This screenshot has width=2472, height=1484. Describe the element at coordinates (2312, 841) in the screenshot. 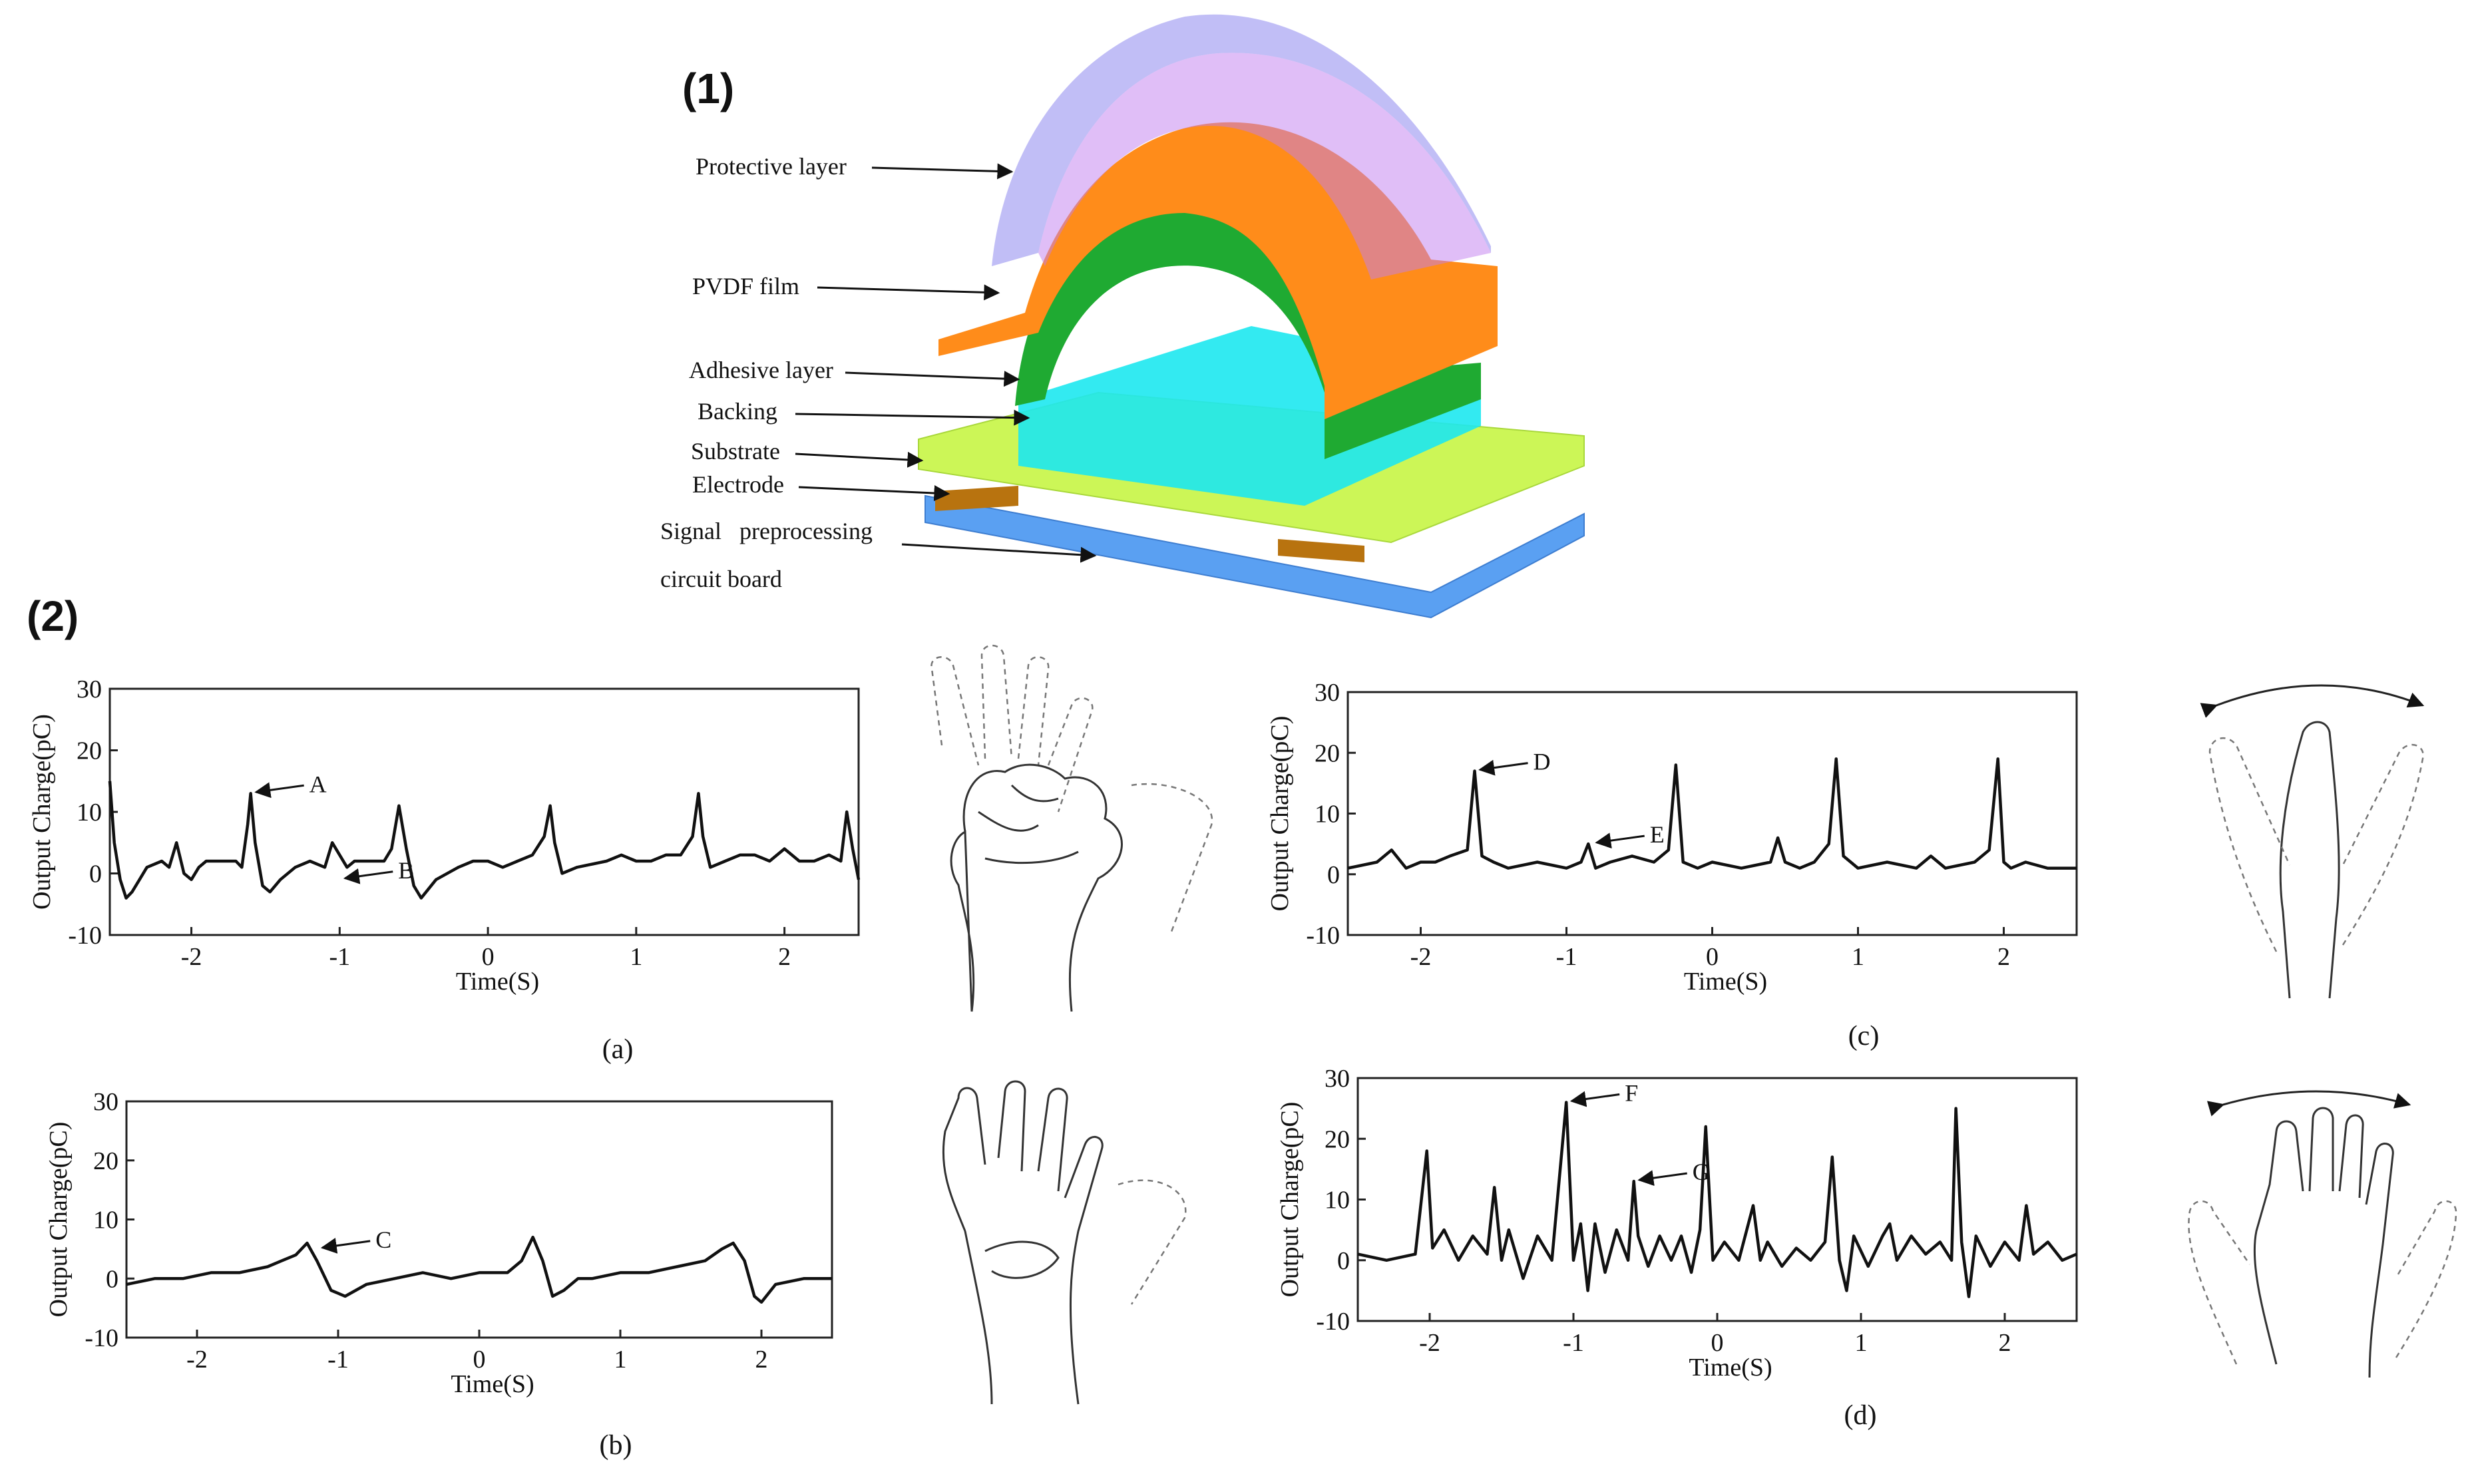

I see `hand-wrist-tilt-illustration` at that location.